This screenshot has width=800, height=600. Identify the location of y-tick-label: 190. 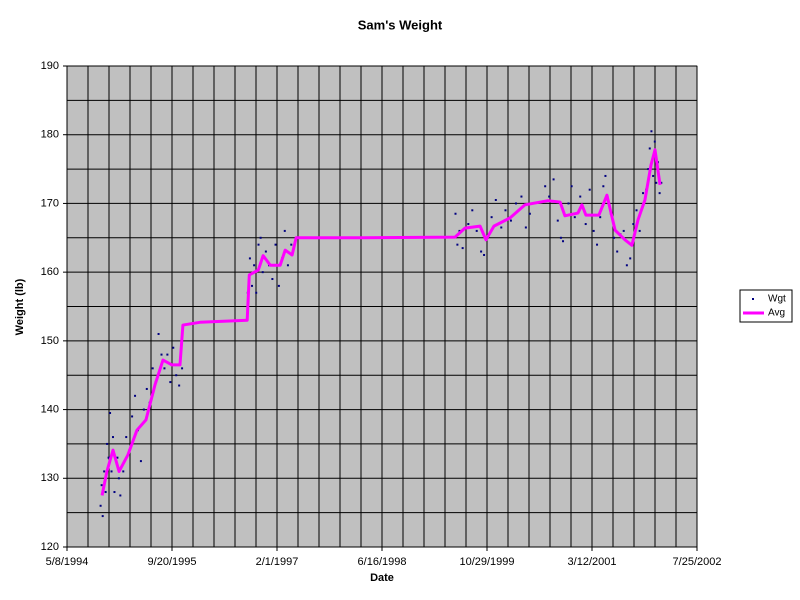
(50, 66).